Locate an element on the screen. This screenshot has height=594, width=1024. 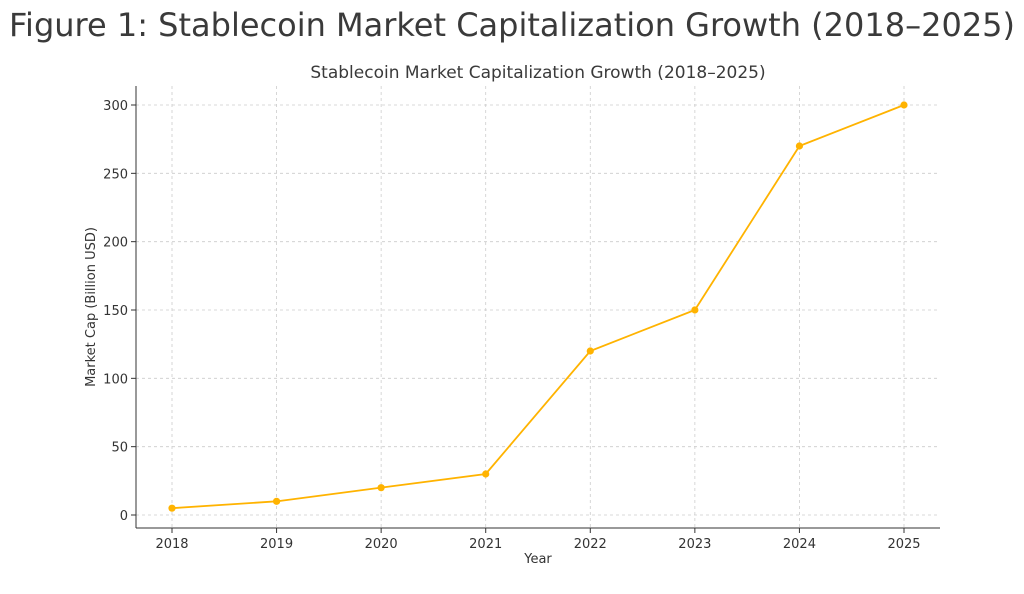
y-tick-label: 150 is located at coordinates (115, 311).